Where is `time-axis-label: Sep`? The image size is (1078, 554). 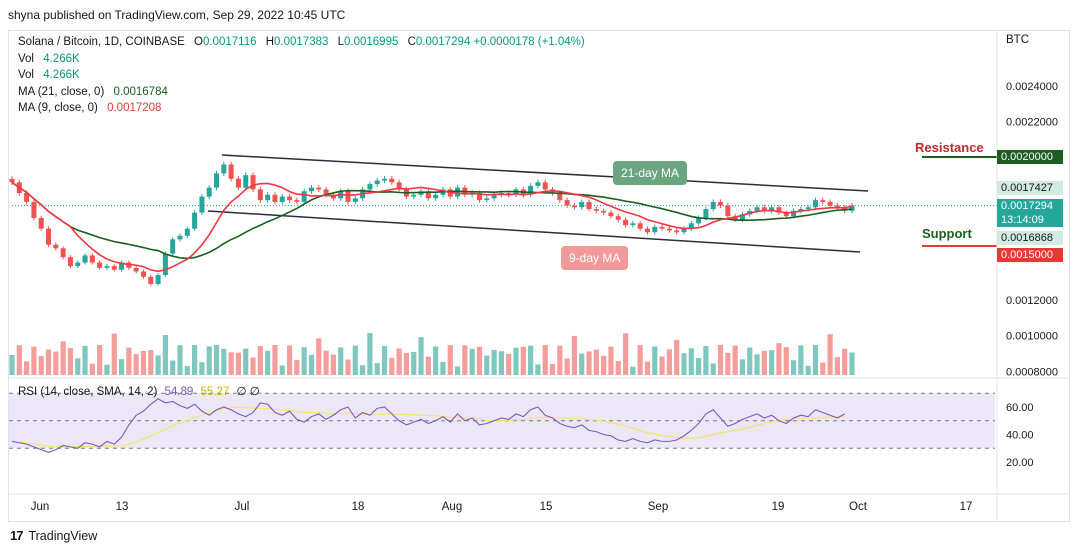 time-axis-label: Sep is located at coordinates (658, 507).